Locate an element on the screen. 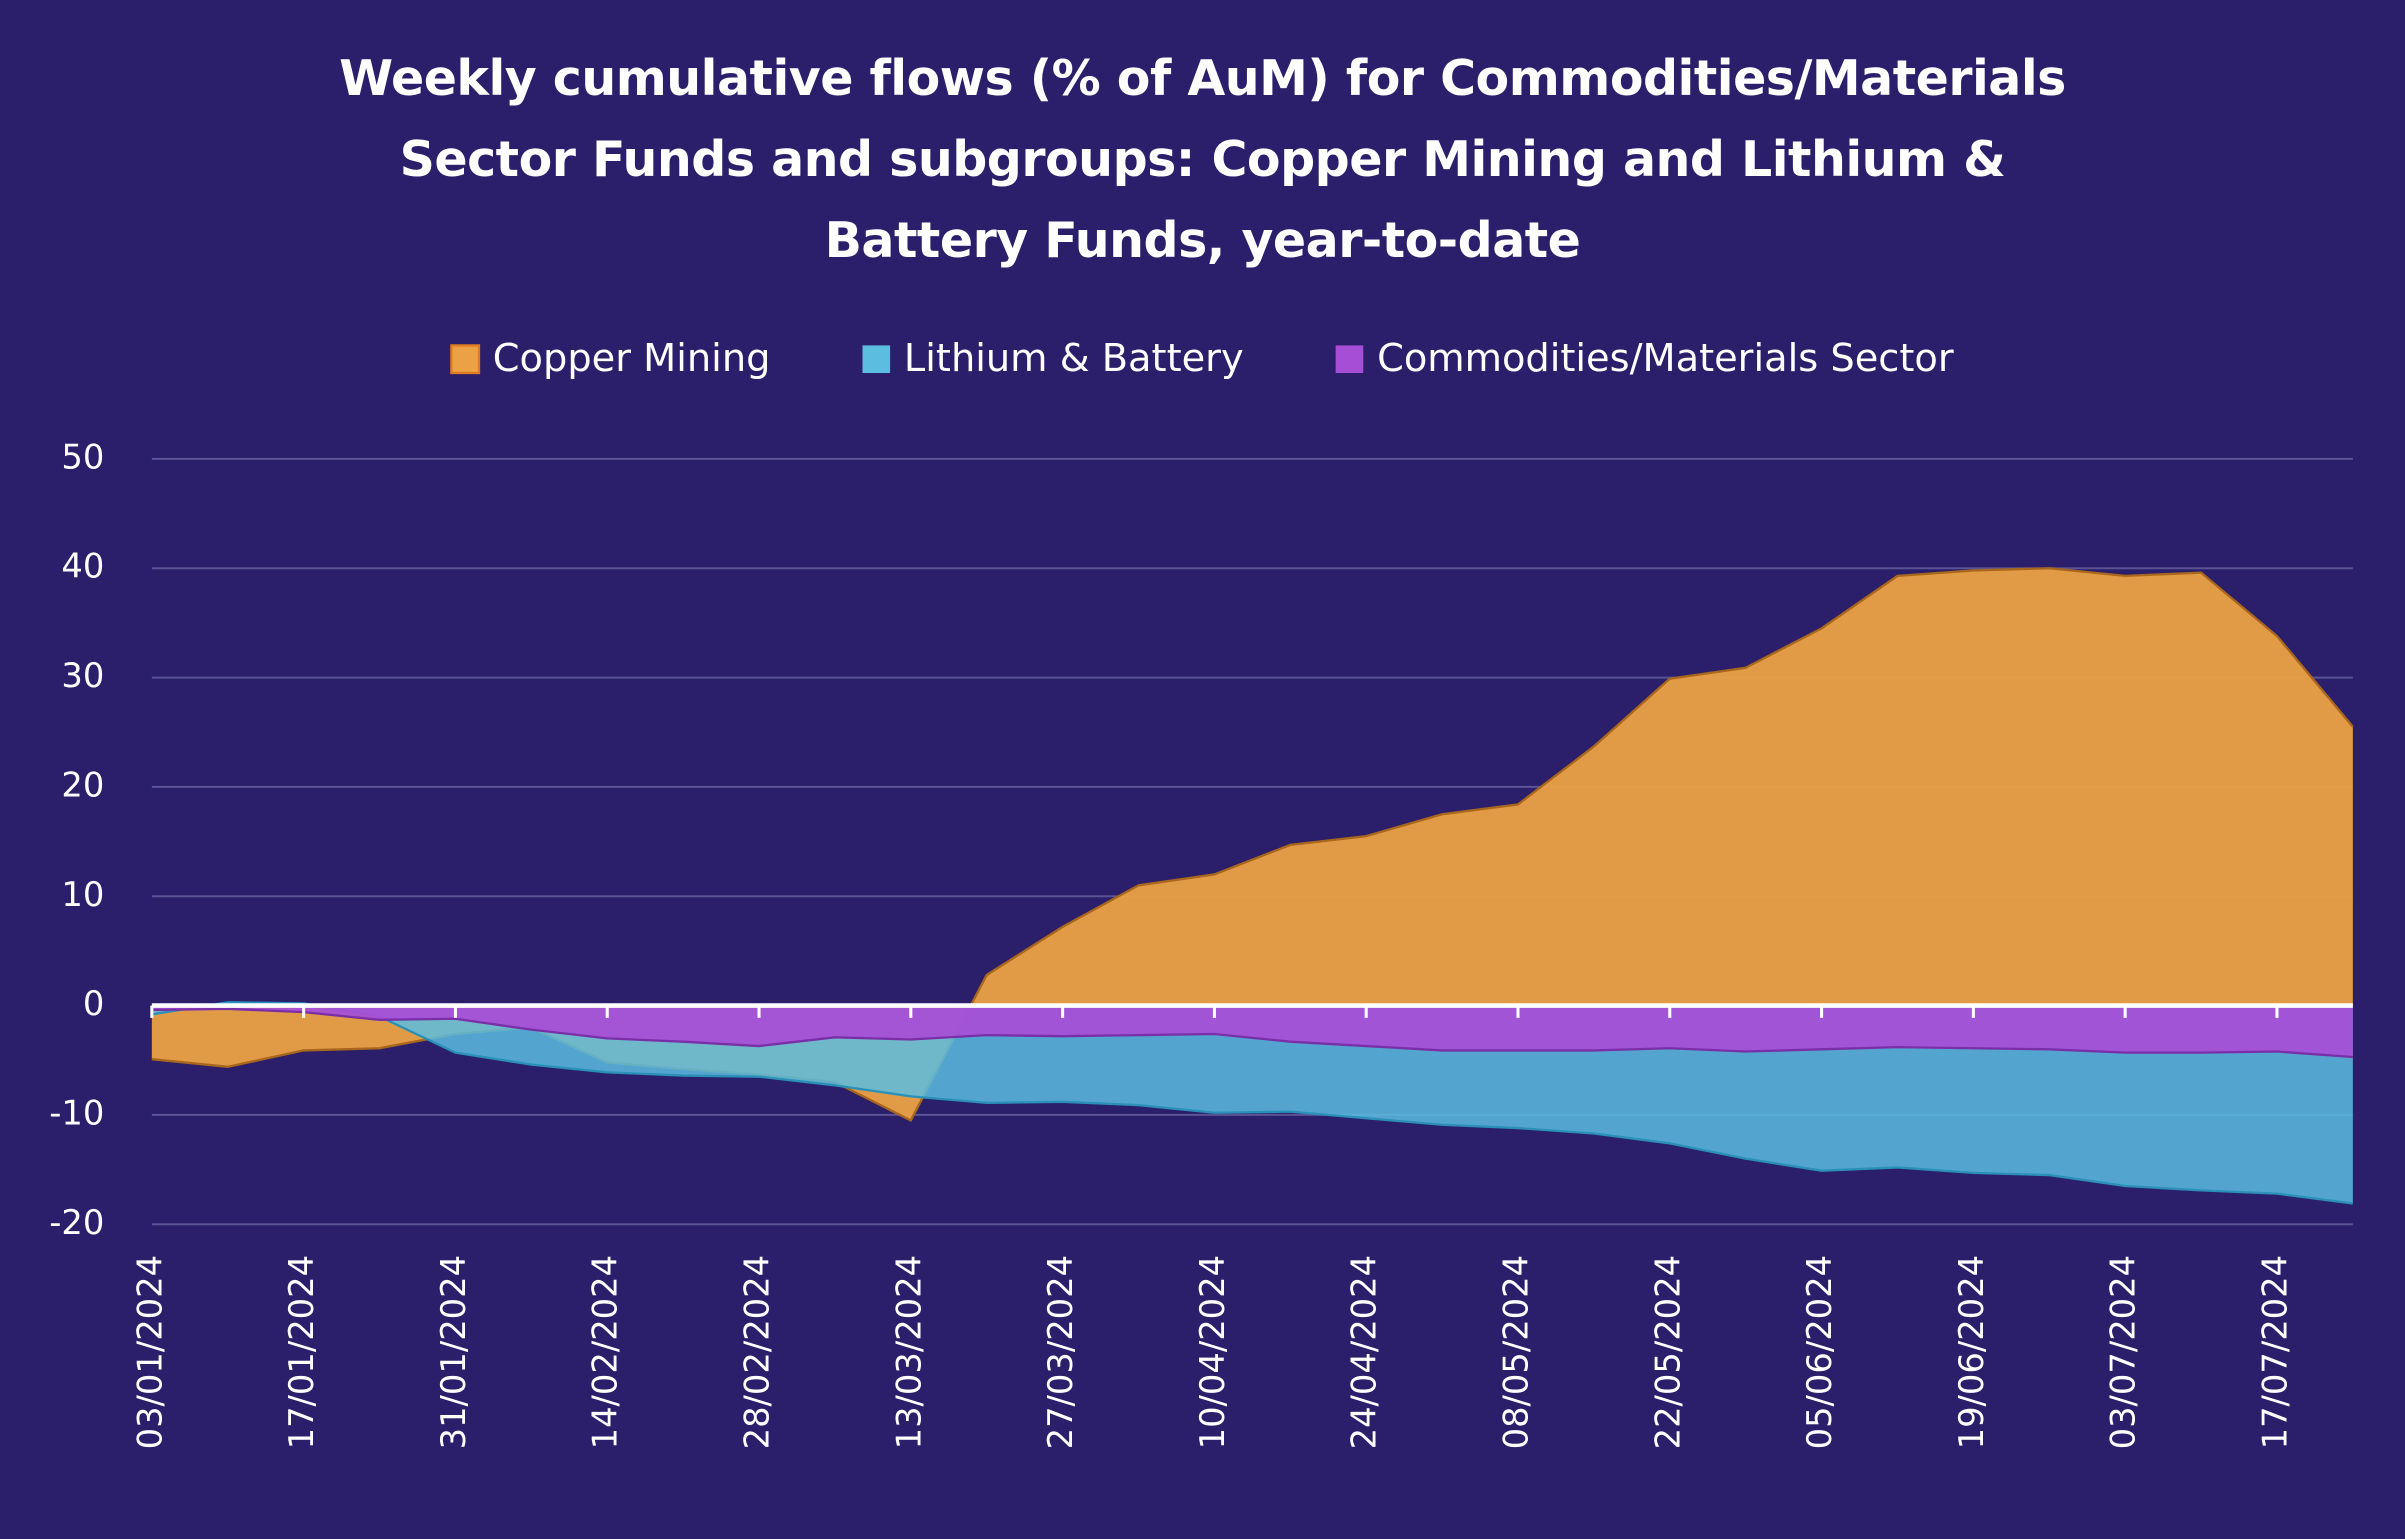 This screenshot has width=2405, height=1539. y-tick-label: 40 is located at coordinates (82, 566).